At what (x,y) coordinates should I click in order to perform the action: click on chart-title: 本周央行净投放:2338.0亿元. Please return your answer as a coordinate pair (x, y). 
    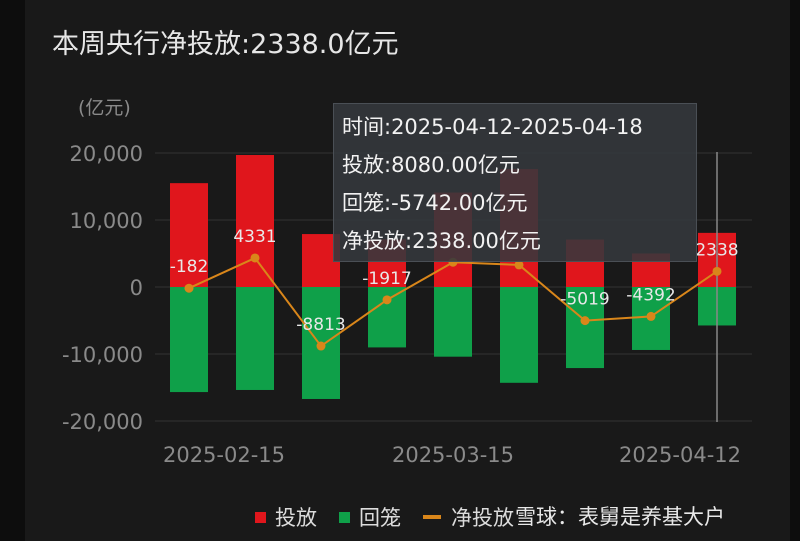
    Looking at the image, I should click on (225, 44).